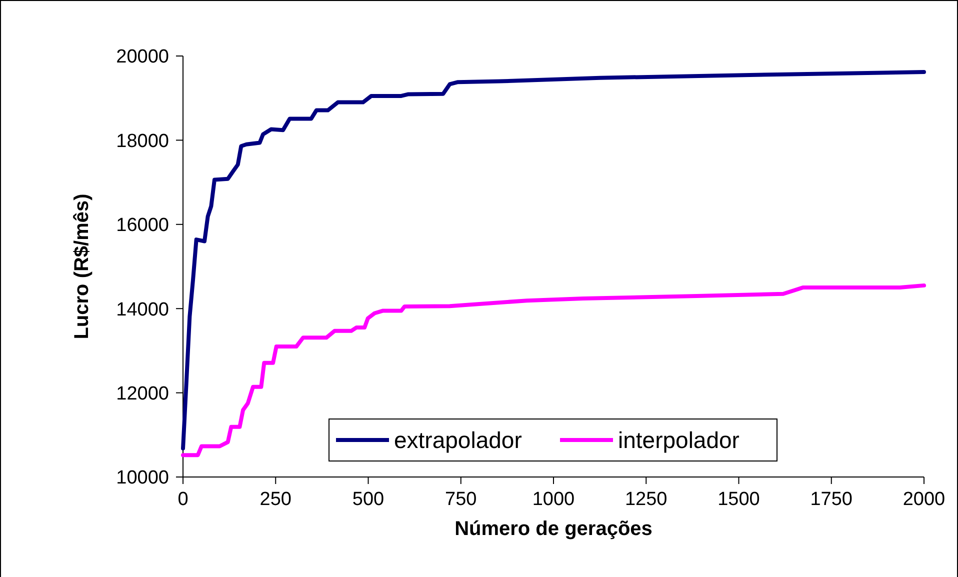 The height and width of the screenshot is (577, 958). Describe the element at coordinates (368, 499) in the screenshot. I see `x-tick-label: 500` at that location.